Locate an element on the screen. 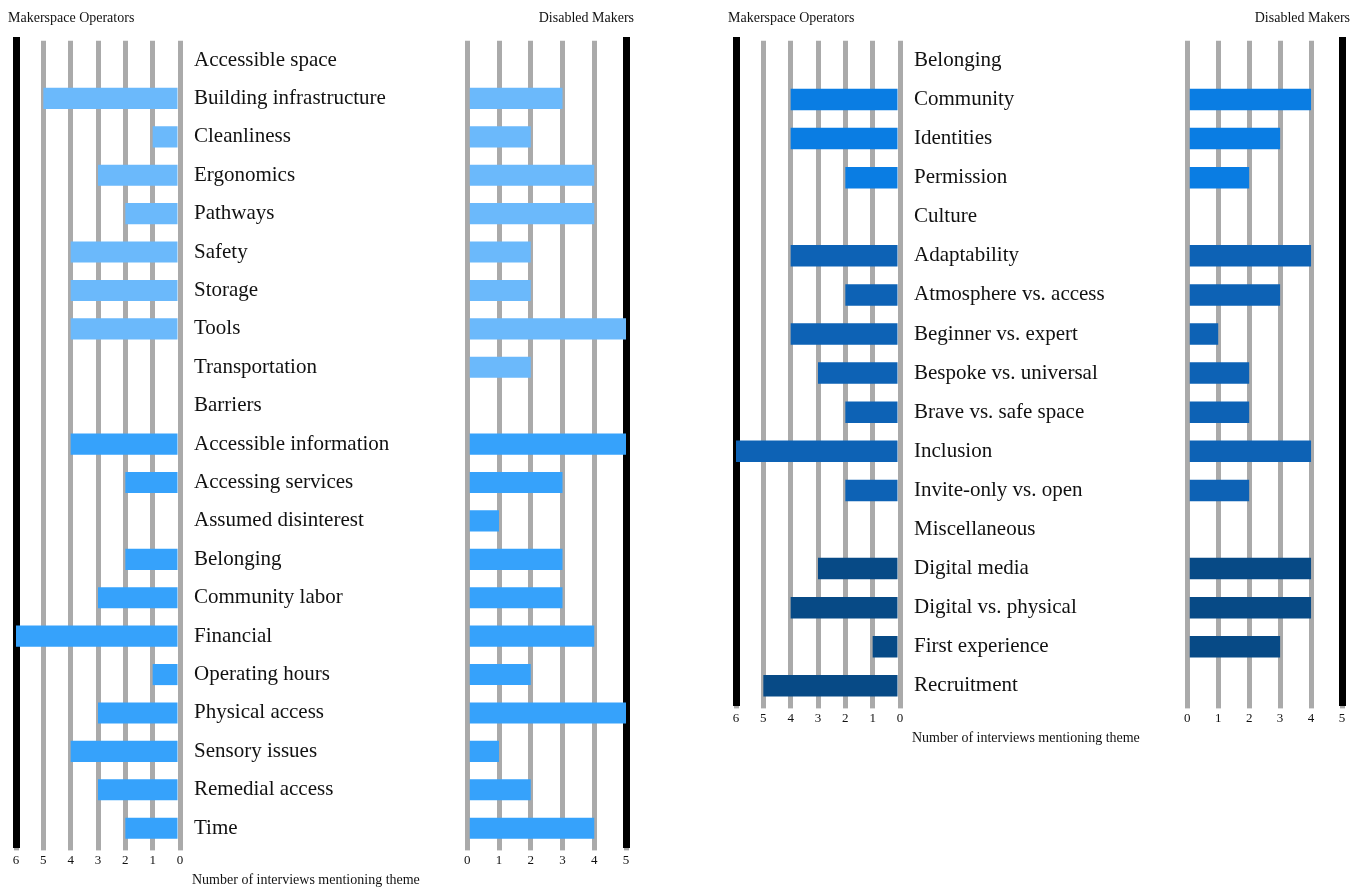 Image resolution: width=1356 pixels, height=892 pixels. y-tick-label: Accessing services is located at coordinates (274, 481).